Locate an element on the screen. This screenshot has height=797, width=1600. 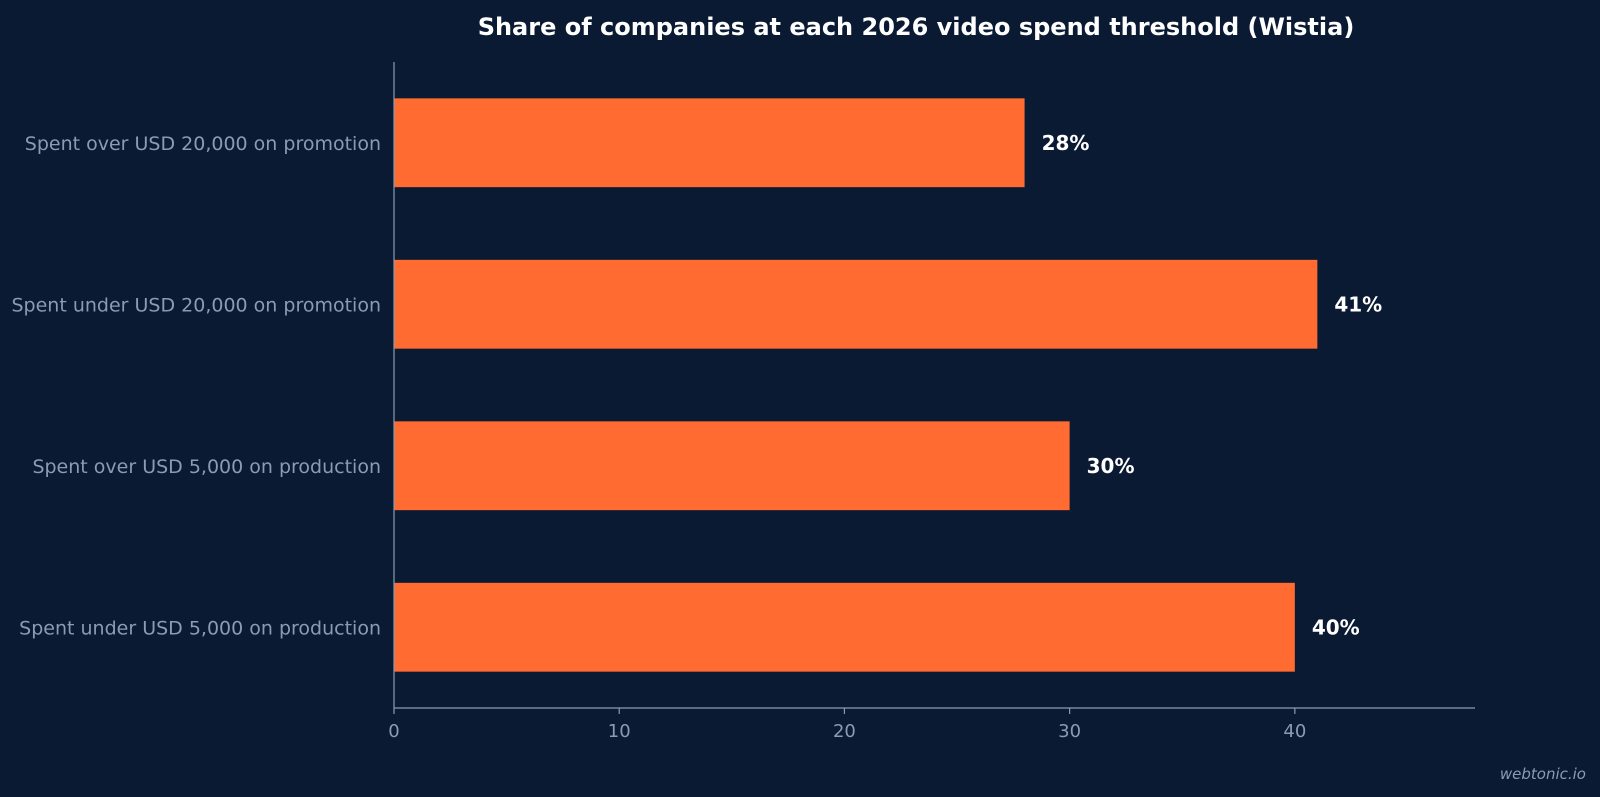
category-label: Spent under USD 5,000 on production is located at coordinates (200, 628).